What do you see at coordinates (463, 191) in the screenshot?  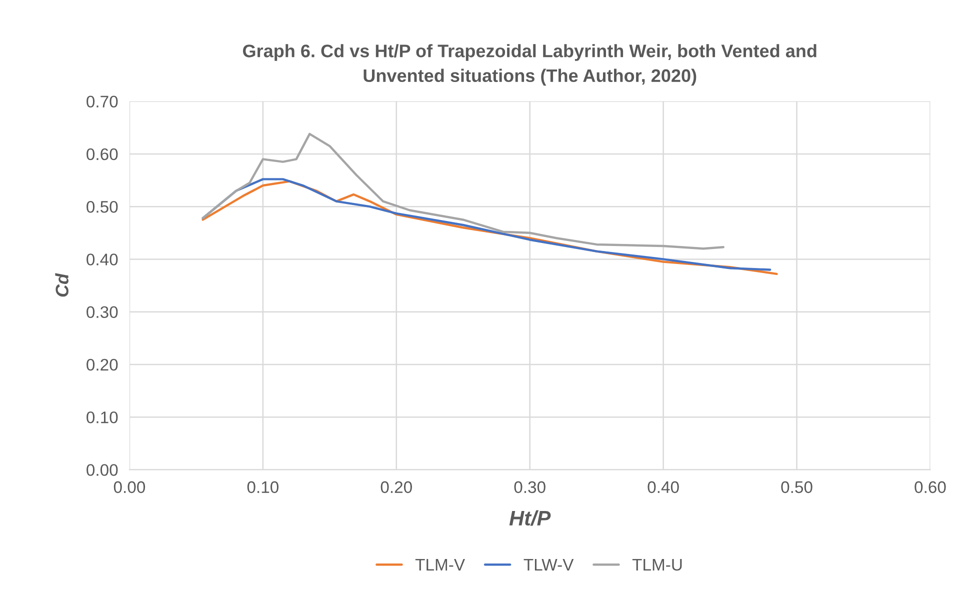 I see `line-series` at bounding box center [463, 191].